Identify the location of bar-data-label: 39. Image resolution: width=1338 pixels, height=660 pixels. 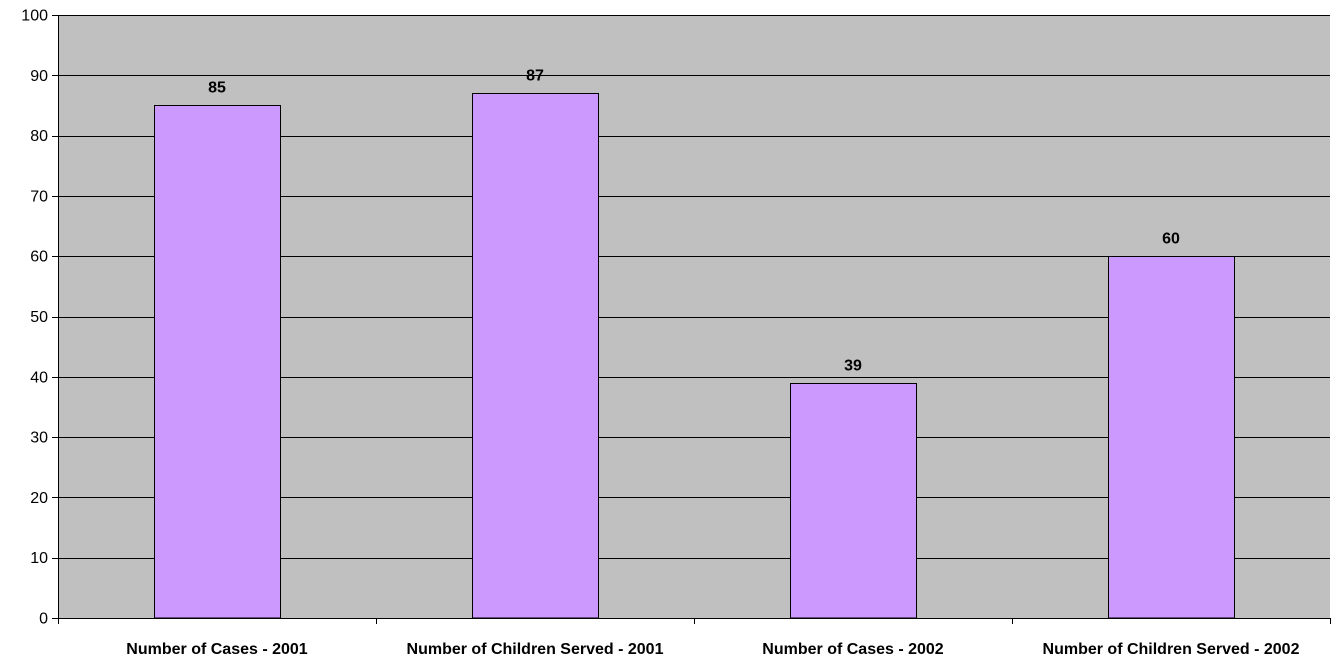
(853, 366).